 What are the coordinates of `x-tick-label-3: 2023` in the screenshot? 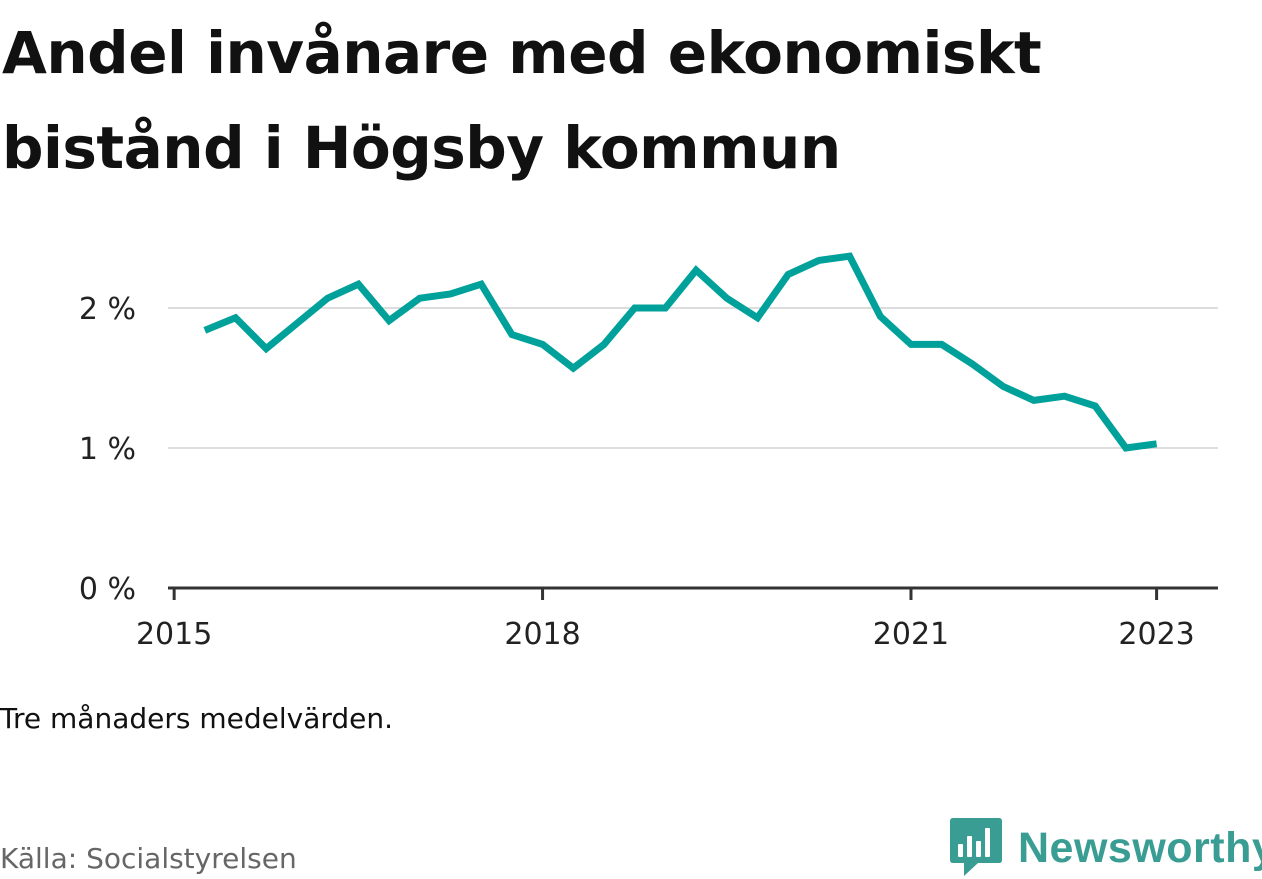 It's located at (1156, 634).